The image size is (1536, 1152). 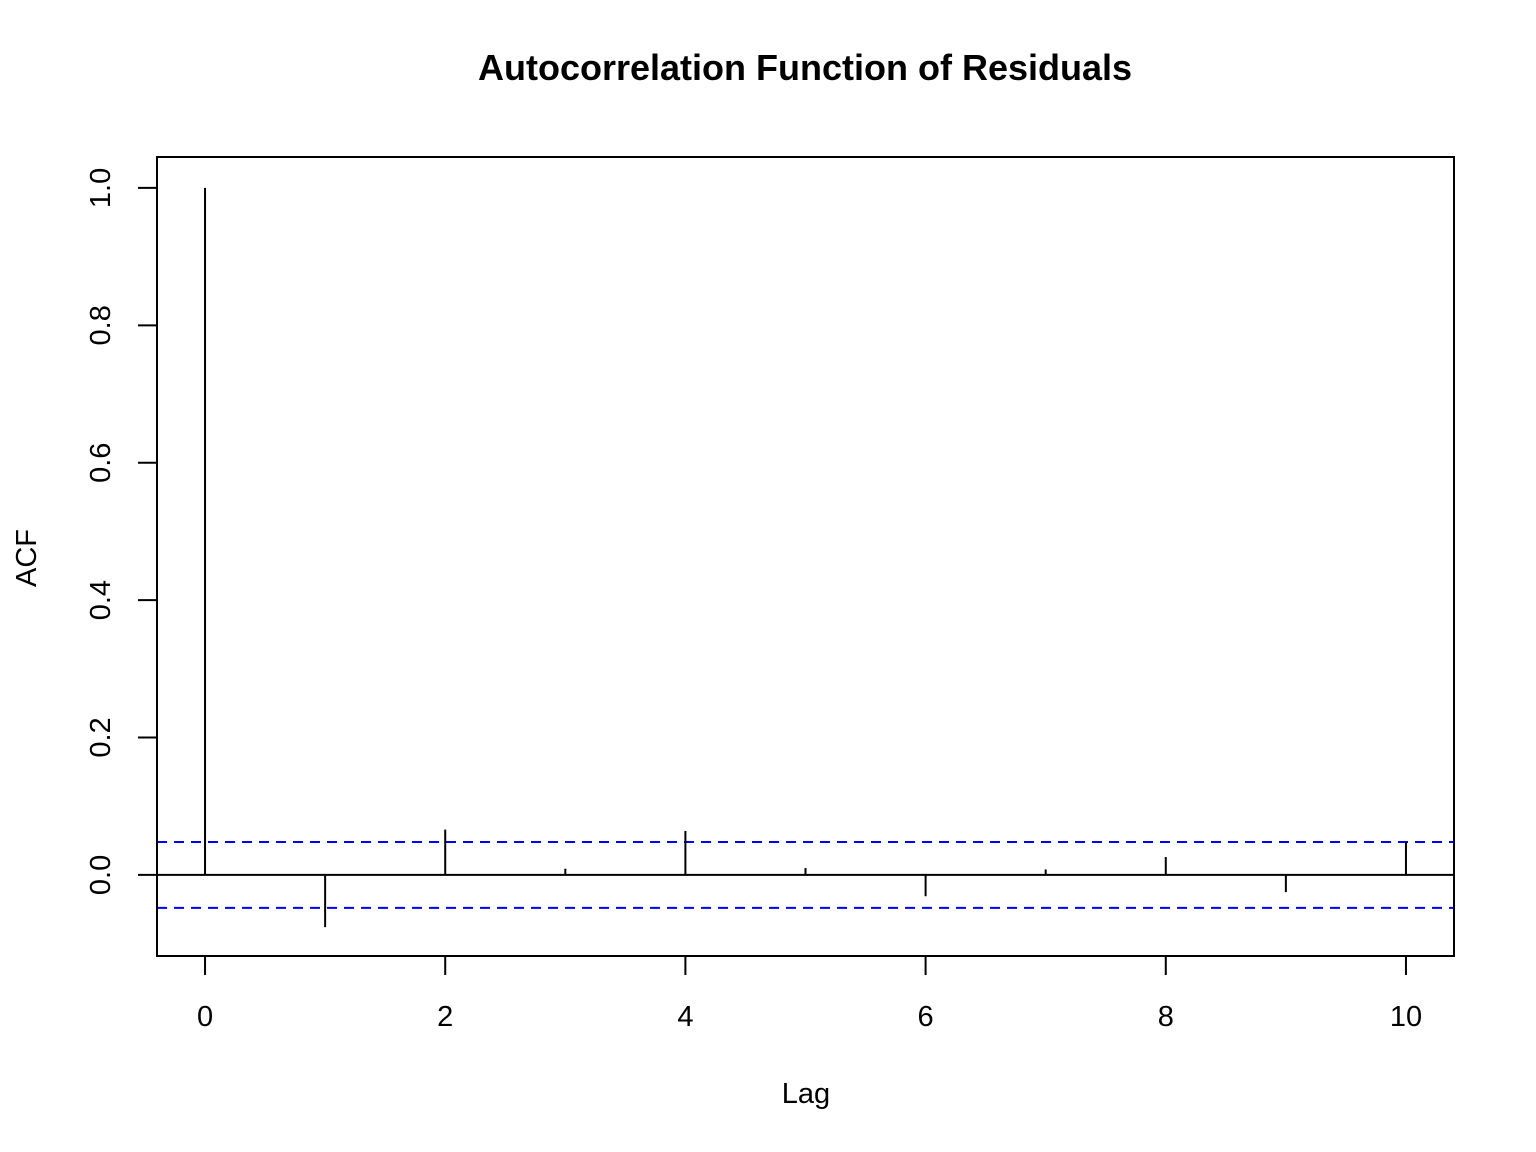 I want to click on y-tick-label: 1.0, so click(x=101, y=188).